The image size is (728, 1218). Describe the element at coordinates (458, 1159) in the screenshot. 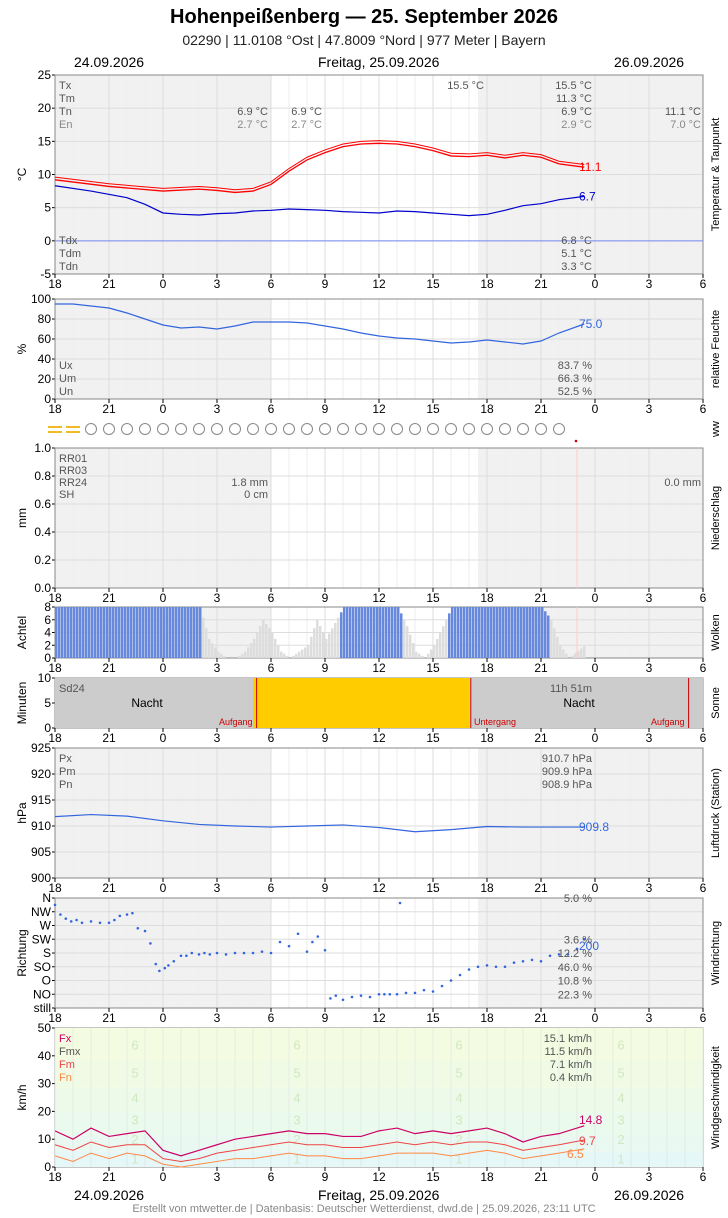

I see `beaufort-number: 1` at that location.